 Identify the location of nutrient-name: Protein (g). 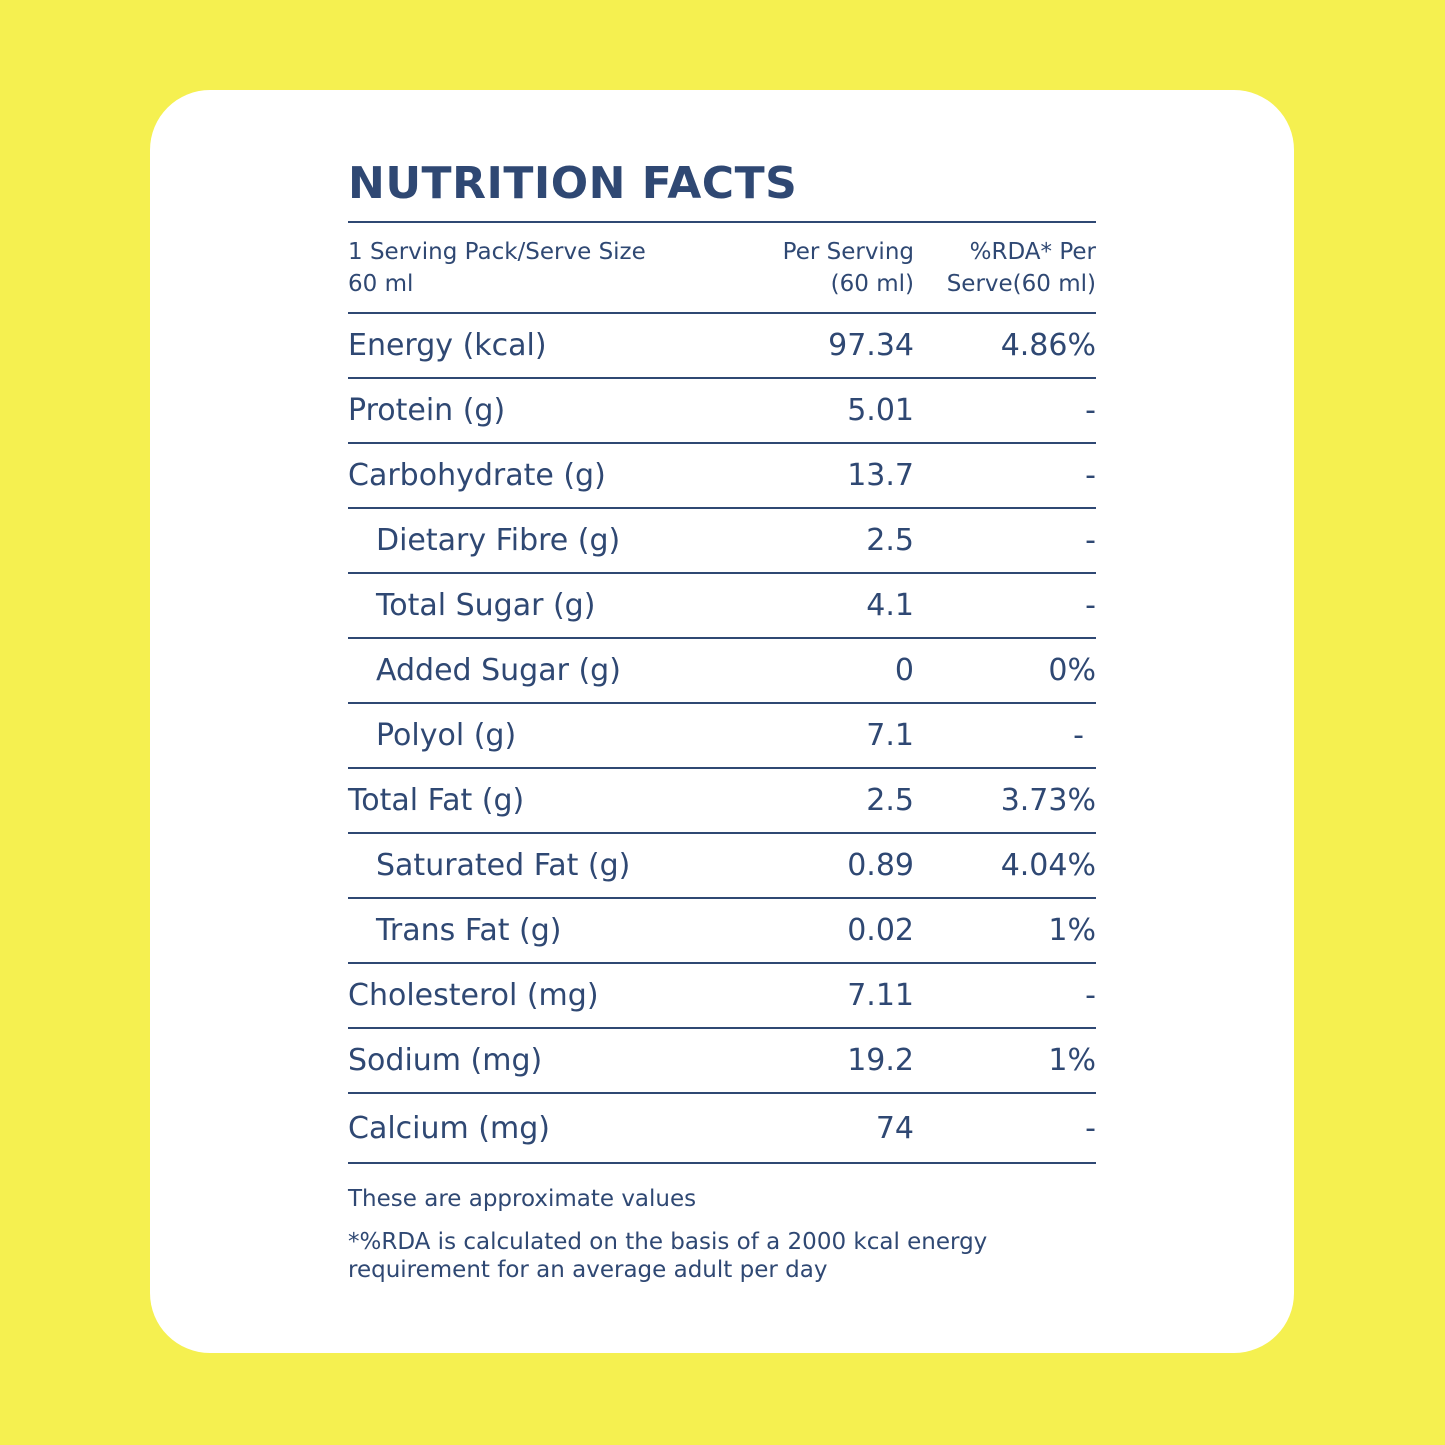
(427, 410).